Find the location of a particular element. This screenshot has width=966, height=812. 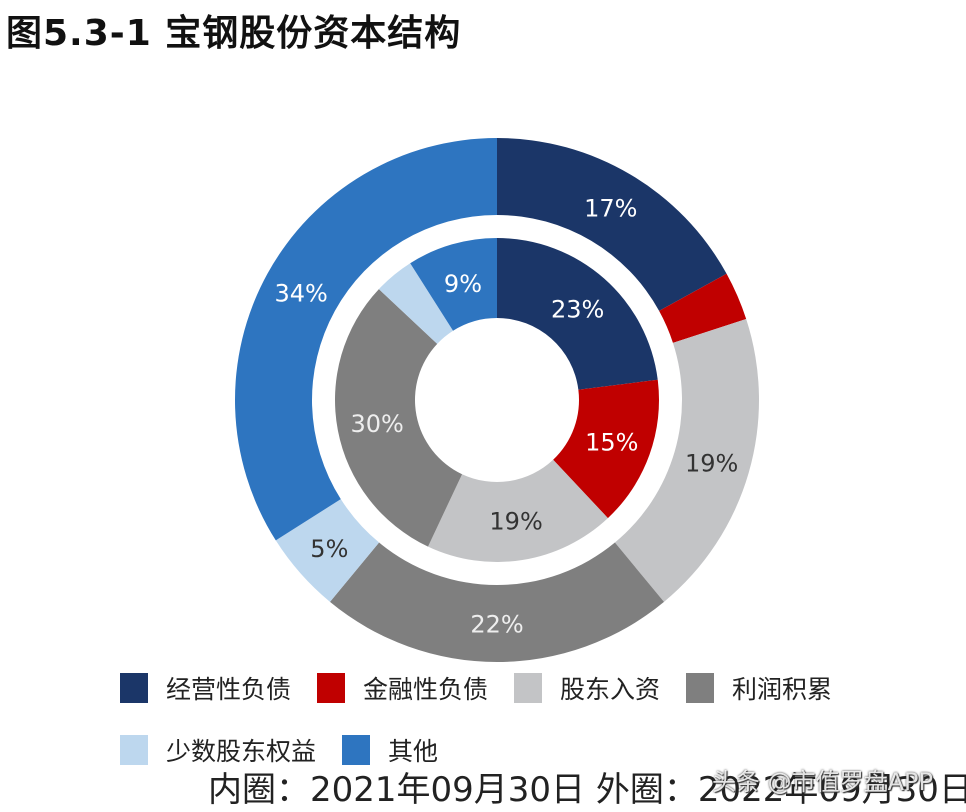

inner-ring-2021 is located at coordinates (496, 400).